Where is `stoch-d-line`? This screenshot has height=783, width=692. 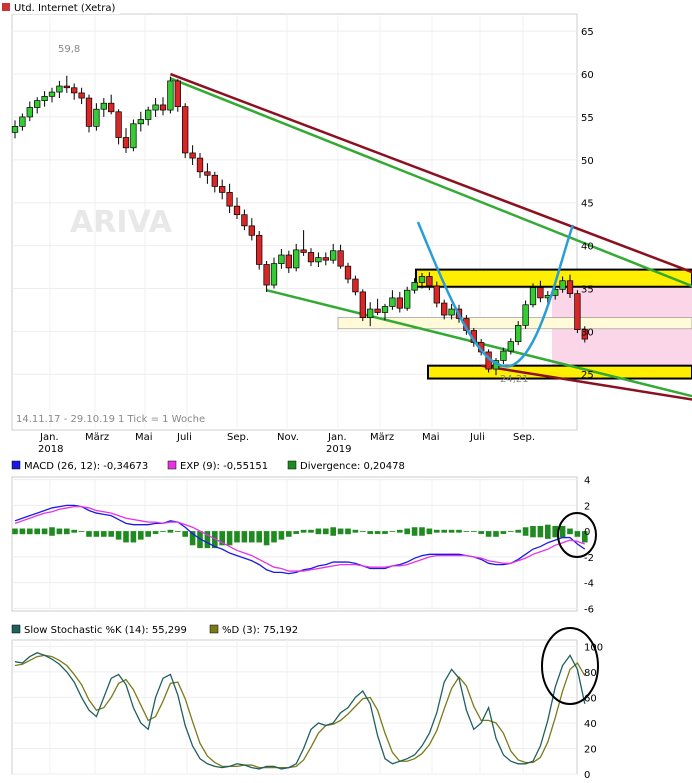
stoch-d-line is located at coordinates (300, 711).